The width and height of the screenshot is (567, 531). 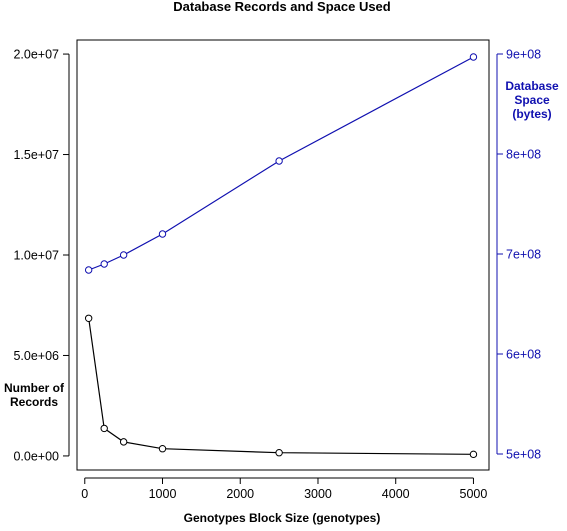 What do you see at coordinates (523, 455) in the screenshot?
I see `y-right-tick-label: 5e+08` at bounding box center [523, 455].